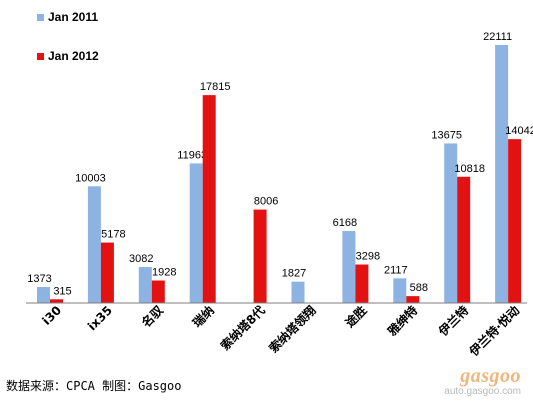 This screenshot has height=403, width=533. I want to click on x-tick-label-6: 途胜, so click(356, 317).